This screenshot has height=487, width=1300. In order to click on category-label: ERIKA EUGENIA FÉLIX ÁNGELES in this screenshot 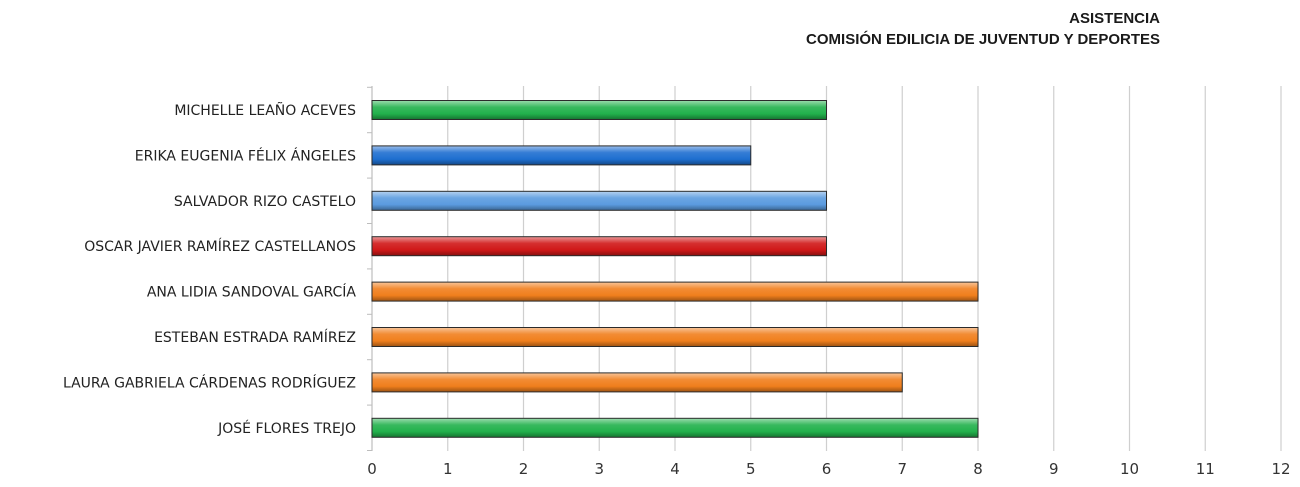, I will do `click(245, 155)`.